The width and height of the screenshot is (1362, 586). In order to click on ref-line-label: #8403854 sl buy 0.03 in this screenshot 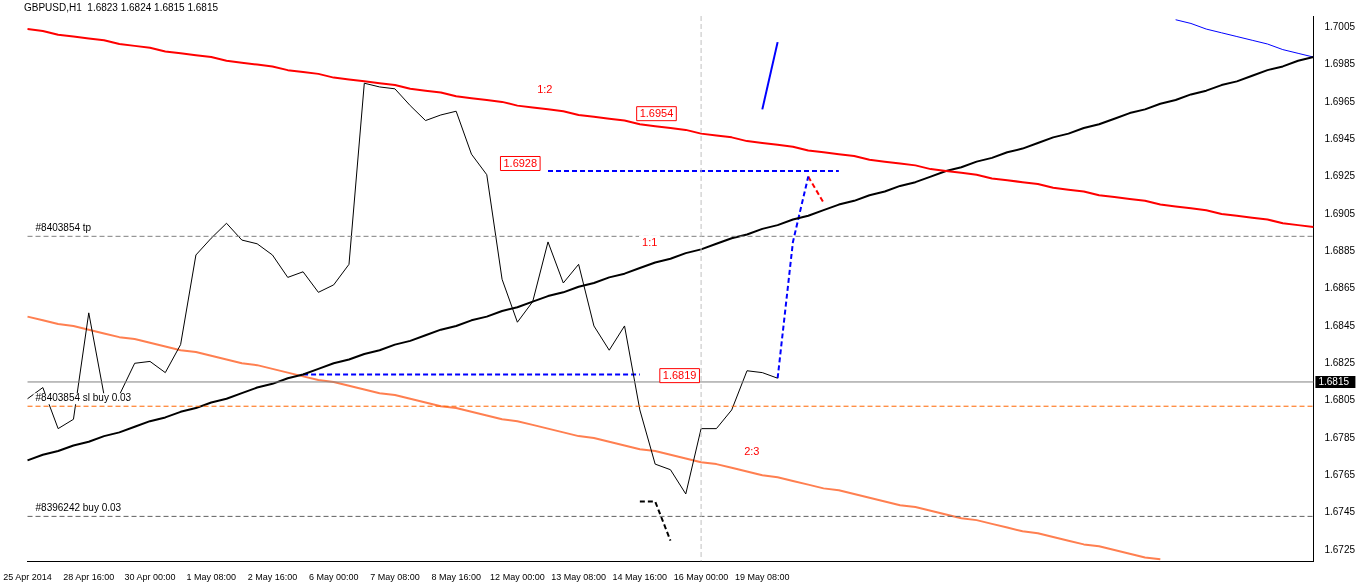, I will do `click(83, 397)`.